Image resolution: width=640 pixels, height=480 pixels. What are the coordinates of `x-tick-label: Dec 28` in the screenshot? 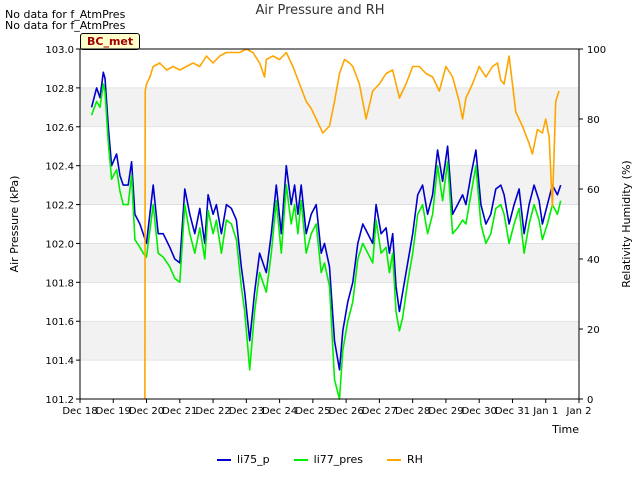 It's located at (412, 411).